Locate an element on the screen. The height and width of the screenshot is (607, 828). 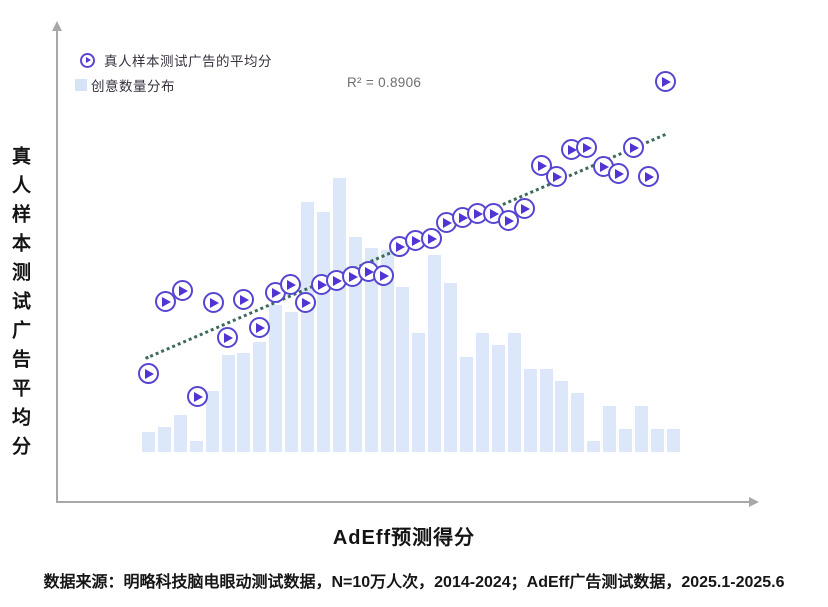
x-axis-title: AdEff预测得分 is located at coordinates (404, 538).